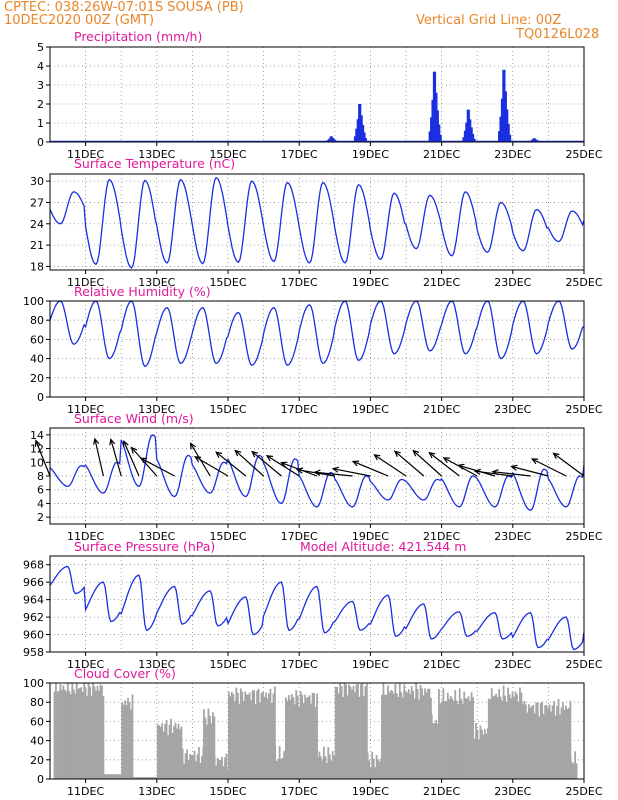 The width and height of the screenshot is (618, 800). I want to click on header-date: 10DEC2020 00Z (GMT), so click(79, 20).